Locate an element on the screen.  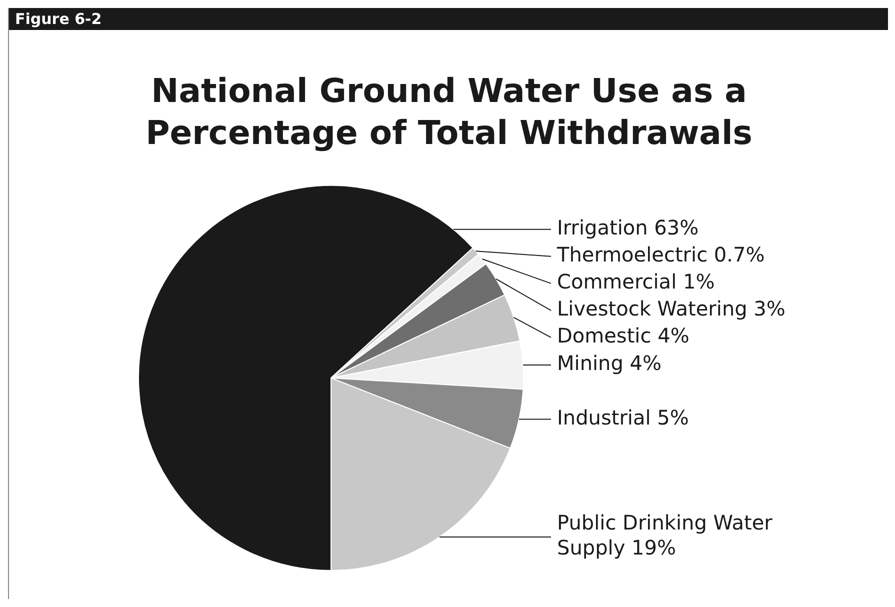
slice-label: Public Drinking Water Supply 19% is located at coordinates (665, 535).